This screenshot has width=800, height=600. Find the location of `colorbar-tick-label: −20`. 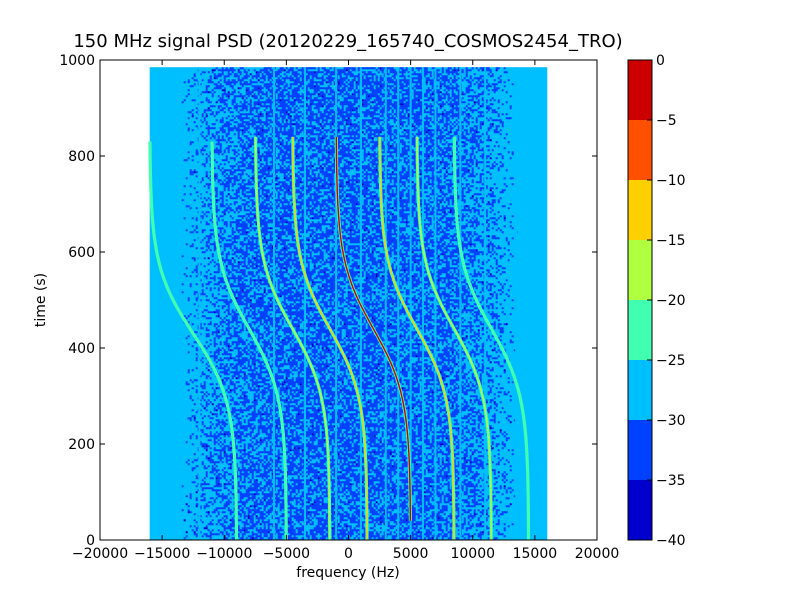

colorbar-tick-label: −20 is located at coordinates (671, 301).